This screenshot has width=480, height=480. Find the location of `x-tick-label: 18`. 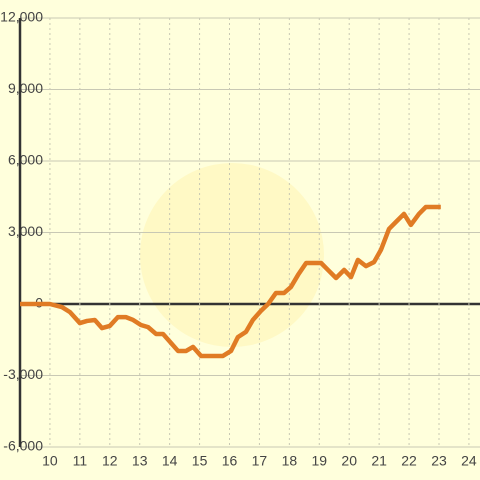

x-tick-label: 18 is located at coordinates (290, 461).